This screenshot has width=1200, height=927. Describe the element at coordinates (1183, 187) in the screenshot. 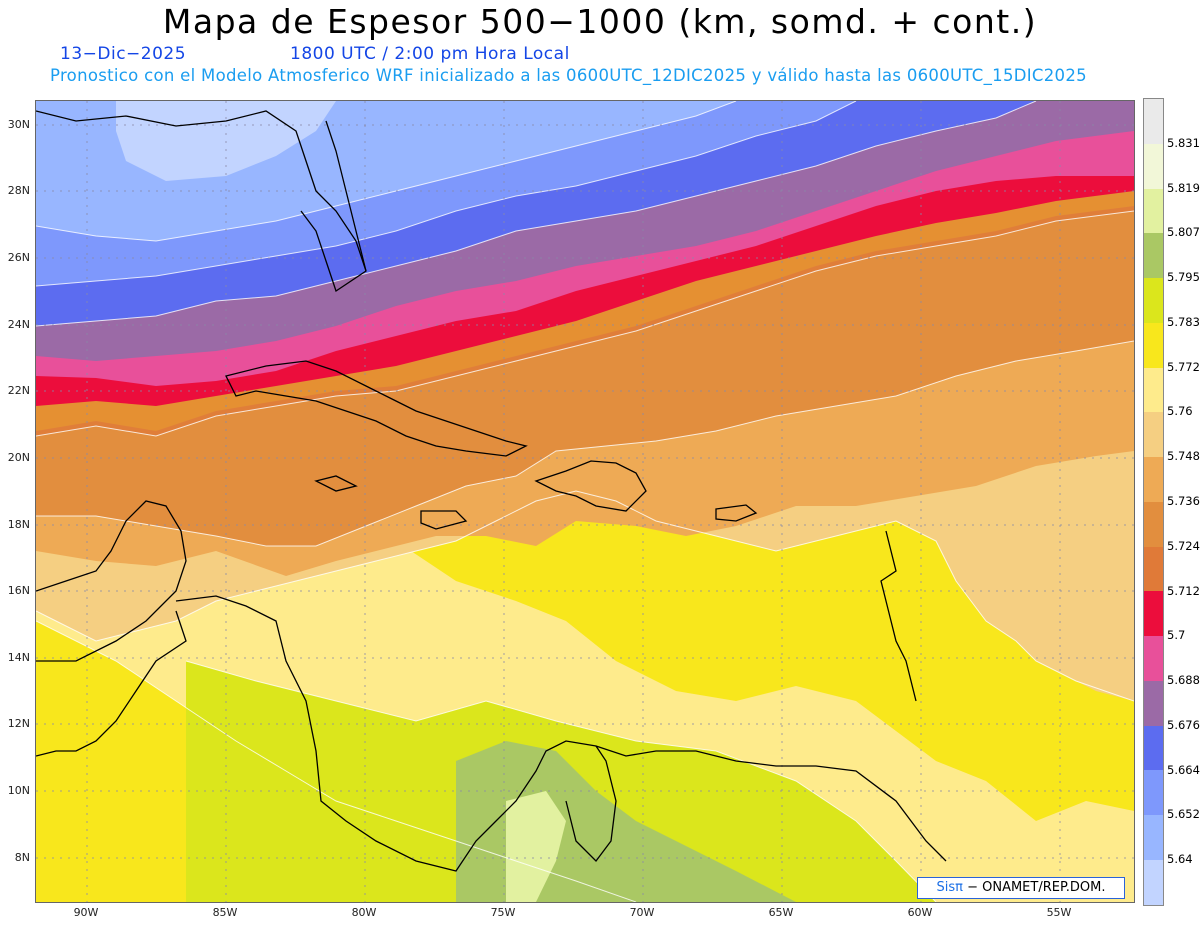

I see `colorbar-label: 5.819` at that location.